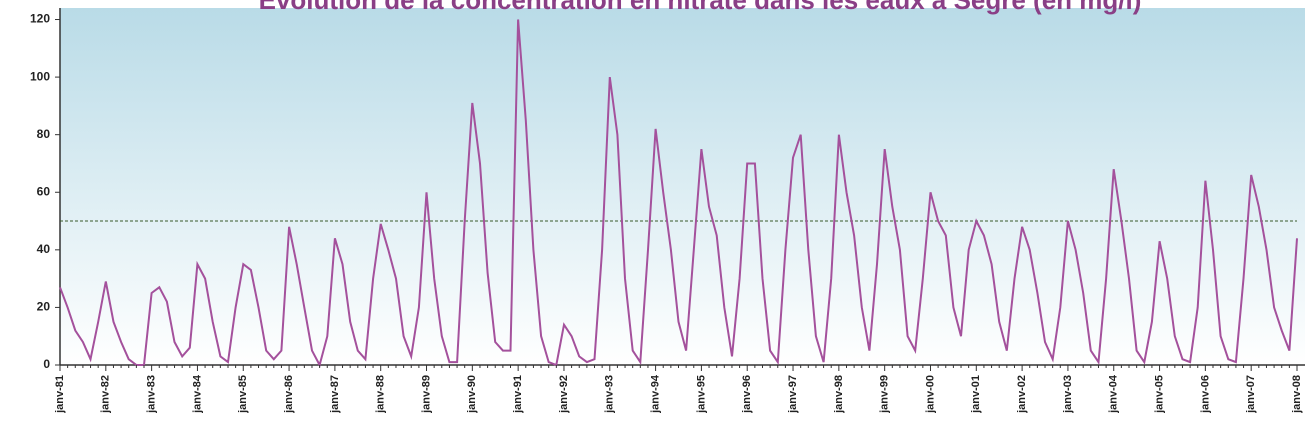 The height and width of the screenshot is (440, 1309). I want to click on x-tick-label: janv-04, so click(1114, 394).